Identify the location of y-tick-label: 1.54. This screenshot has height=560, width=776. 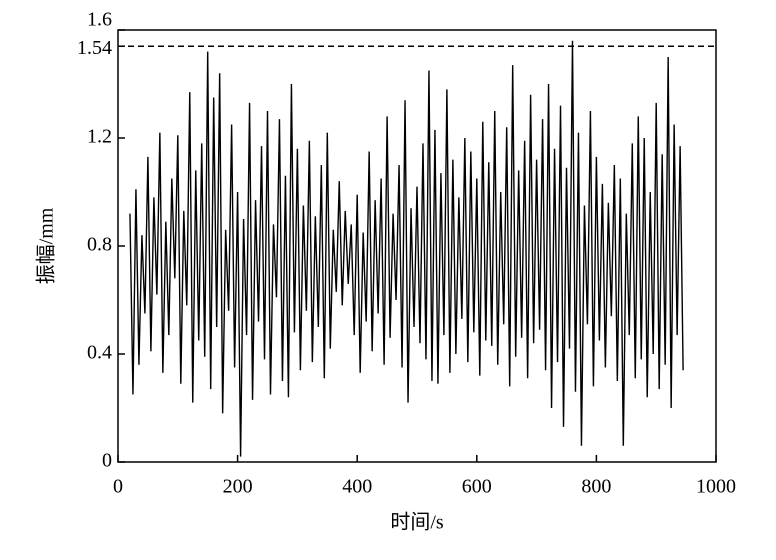
(94, 48).